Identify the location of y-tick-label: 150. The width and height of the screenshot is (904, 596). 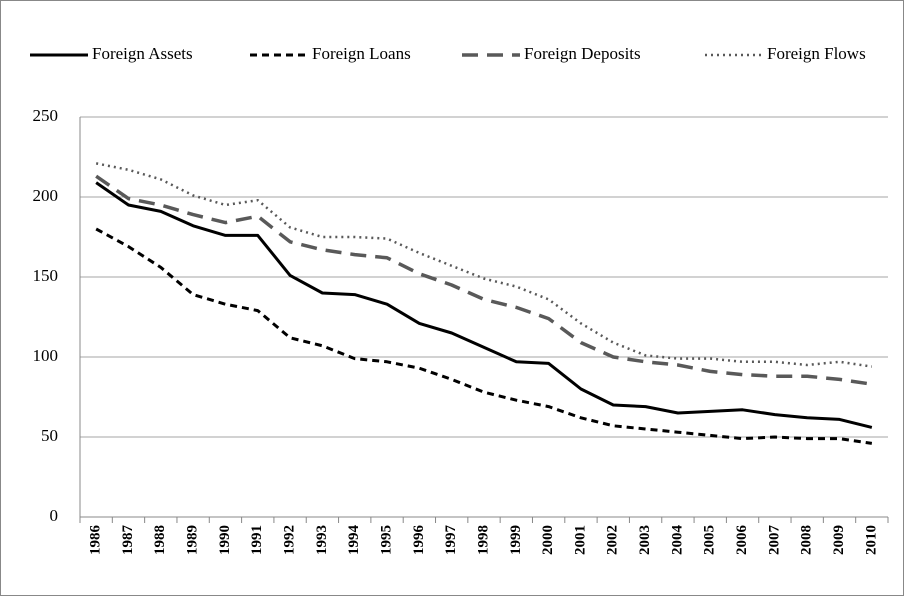
(46, 275).